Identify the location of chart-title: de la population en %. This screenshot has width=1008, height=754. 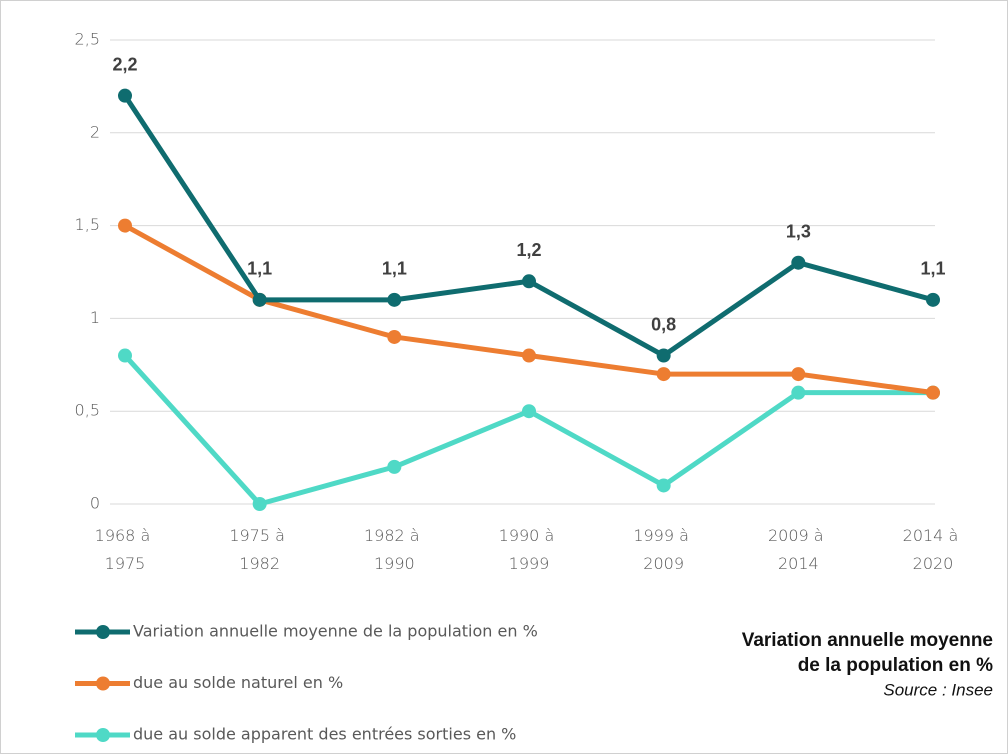
(895, 665).